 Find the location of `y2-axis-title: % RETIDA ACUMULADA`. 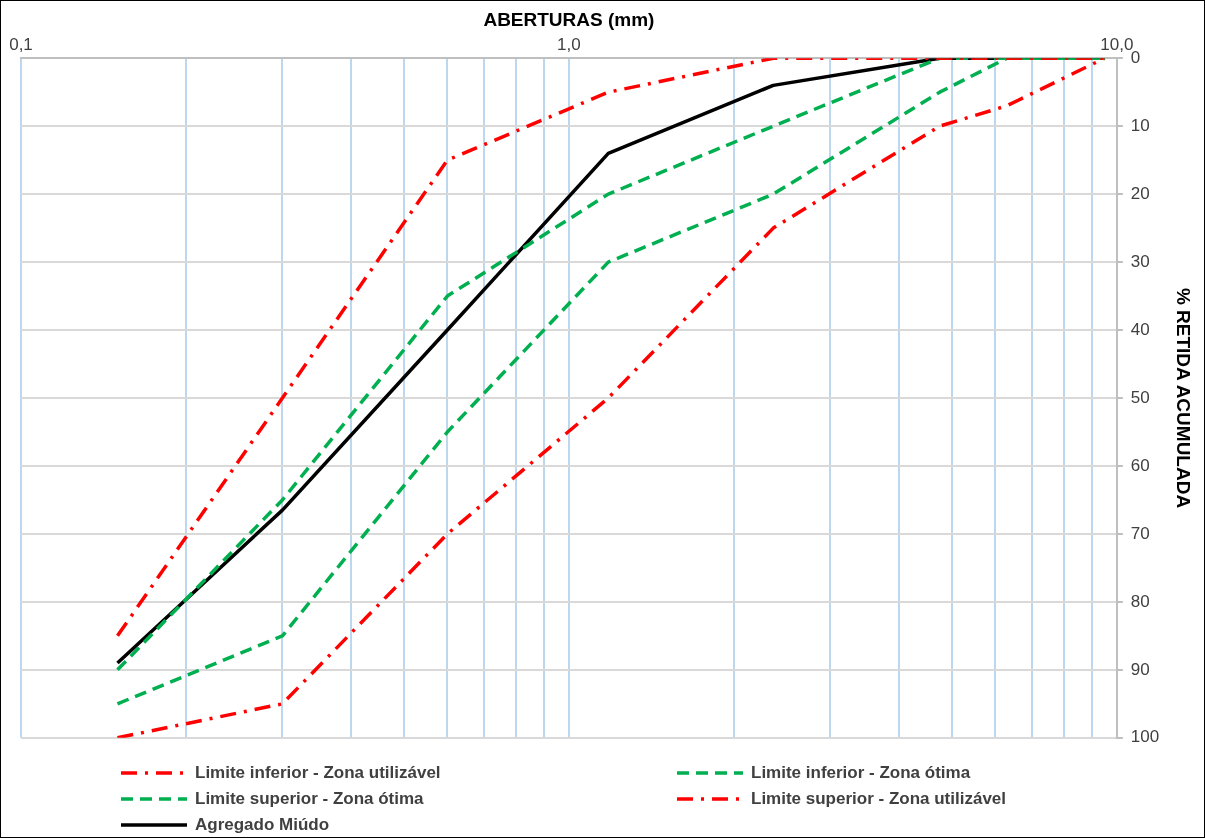

y2-axis-title: % RETIDA ACUMULADA is located at coordinates (1184, 398).